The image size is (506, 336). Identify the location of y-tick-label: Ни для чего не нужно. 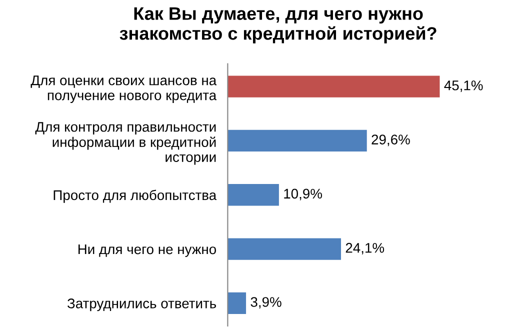
(147, 250).